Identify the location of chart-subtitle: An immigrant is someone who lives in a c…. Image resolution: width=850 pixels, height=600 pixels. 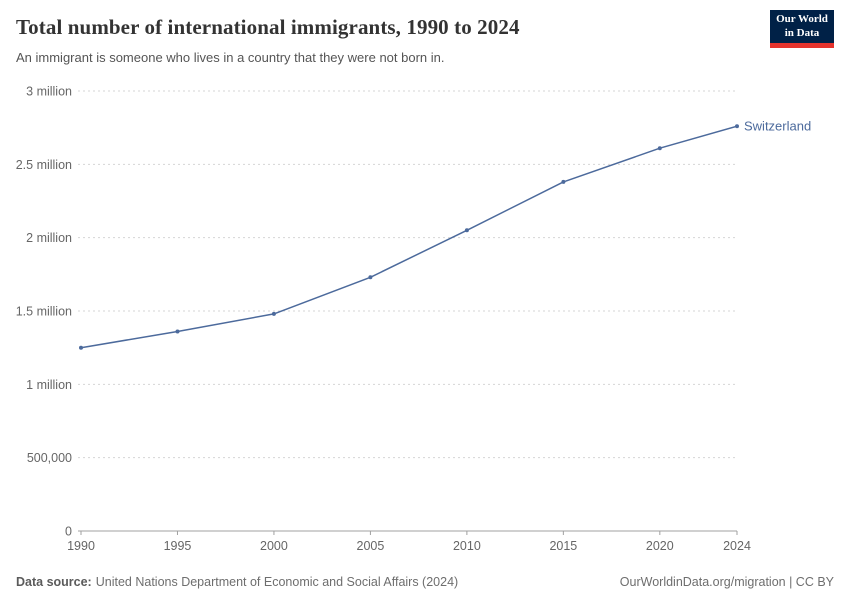
(230, 57).